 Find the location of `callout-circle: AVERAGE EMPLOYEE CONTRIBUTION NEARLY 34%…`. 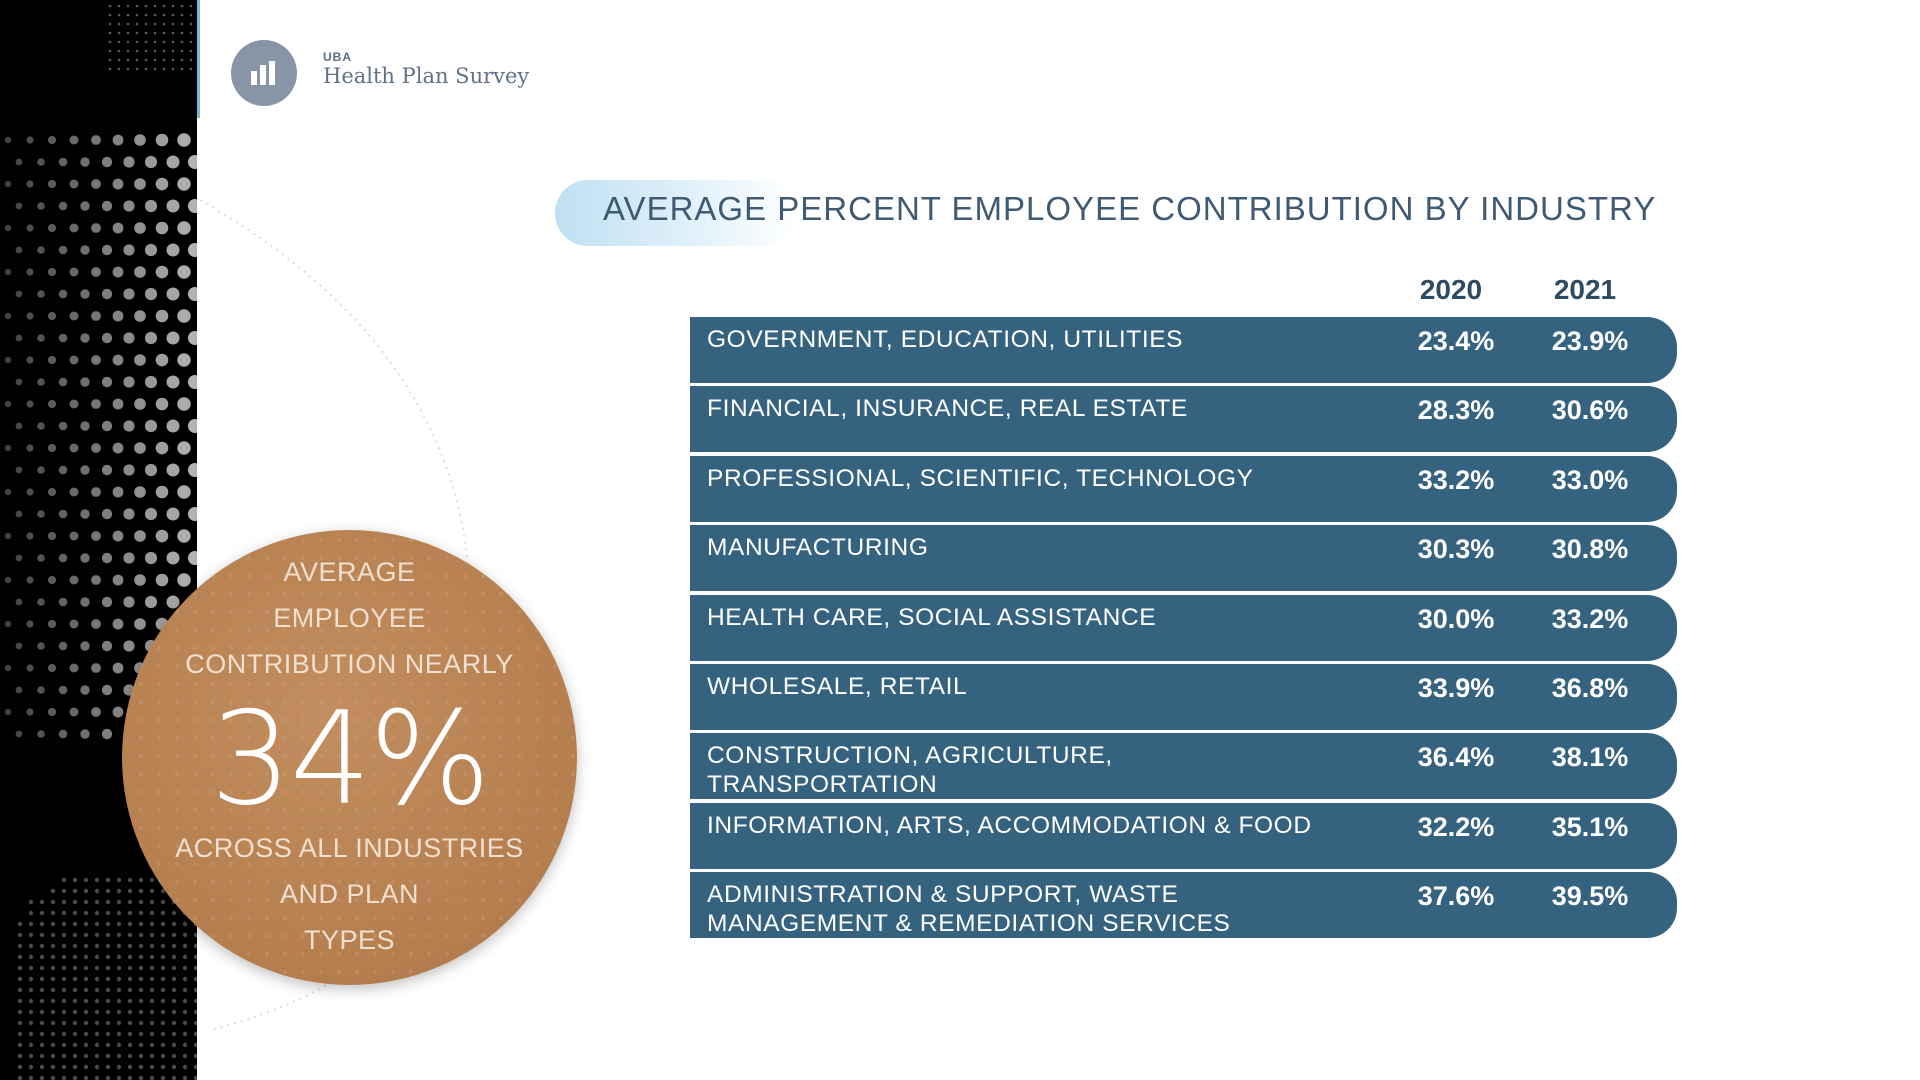

callout-circle: AVERAGE EMPLOYEE CONTRIBUTION NEARLY 34%… is located at coordinates (349, 757).